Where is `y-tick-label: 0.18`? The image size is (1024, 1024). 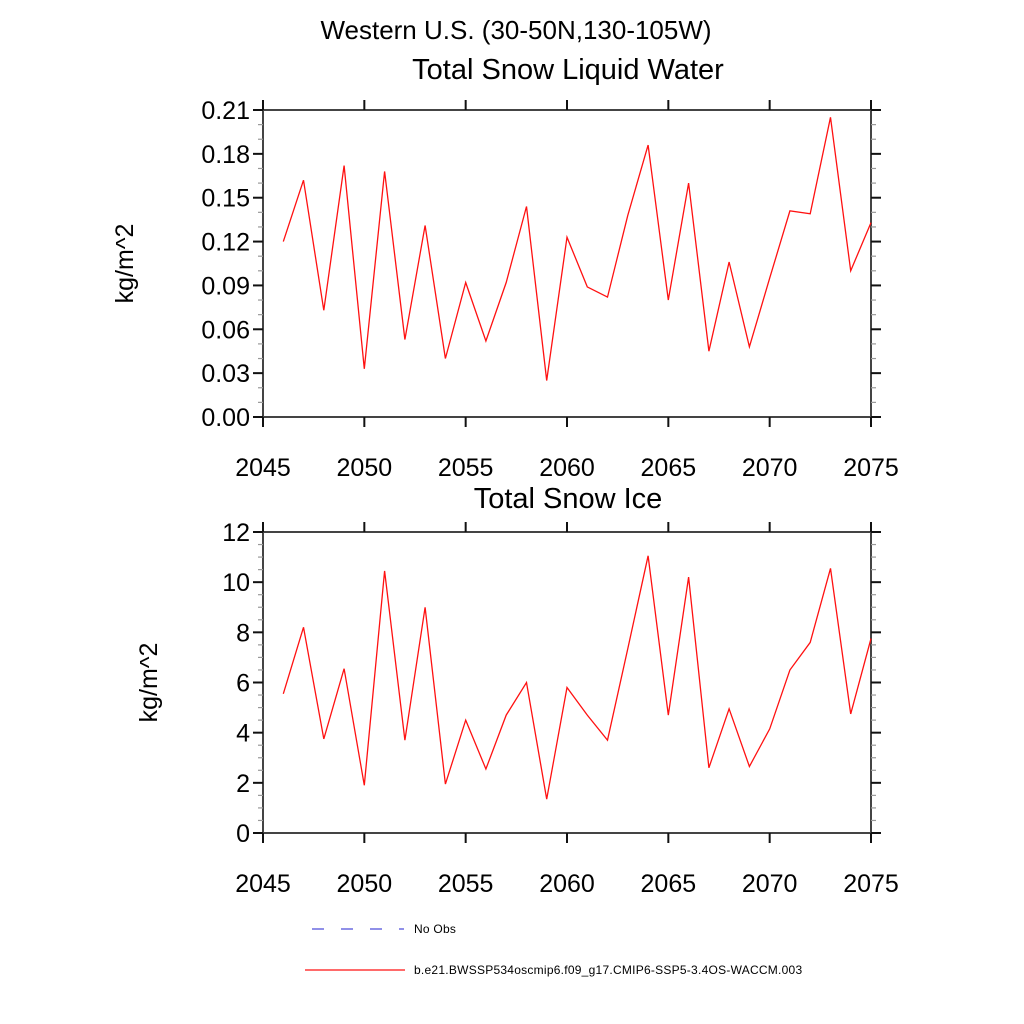 y-tick-label: 0.18 is located at coordinates (225, 155).